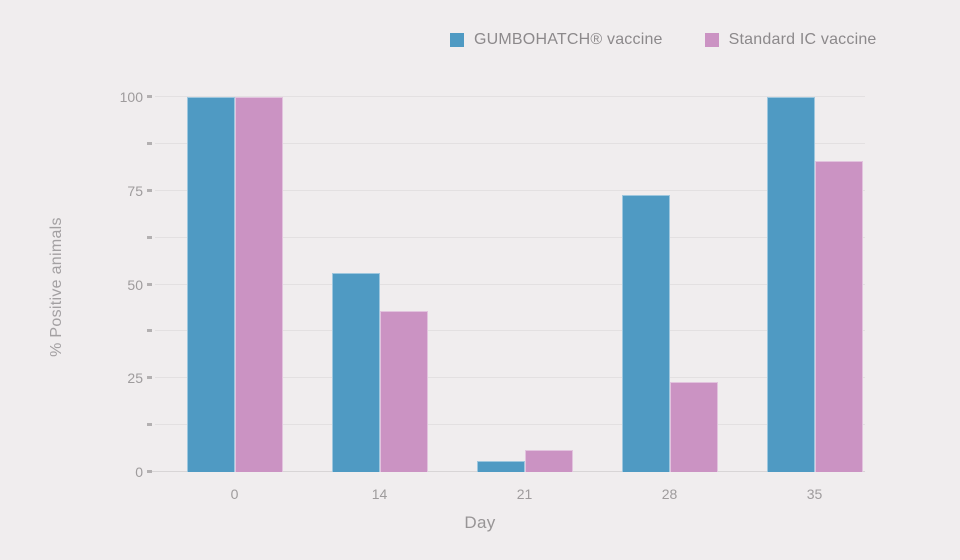 Image resolution: width=960 pixels, height=560 pixels. What do you see at coordinates (802, 39) in the screenshot?
I see `legend-label: Standard IC vaccine` at bounding box center [802, 39].